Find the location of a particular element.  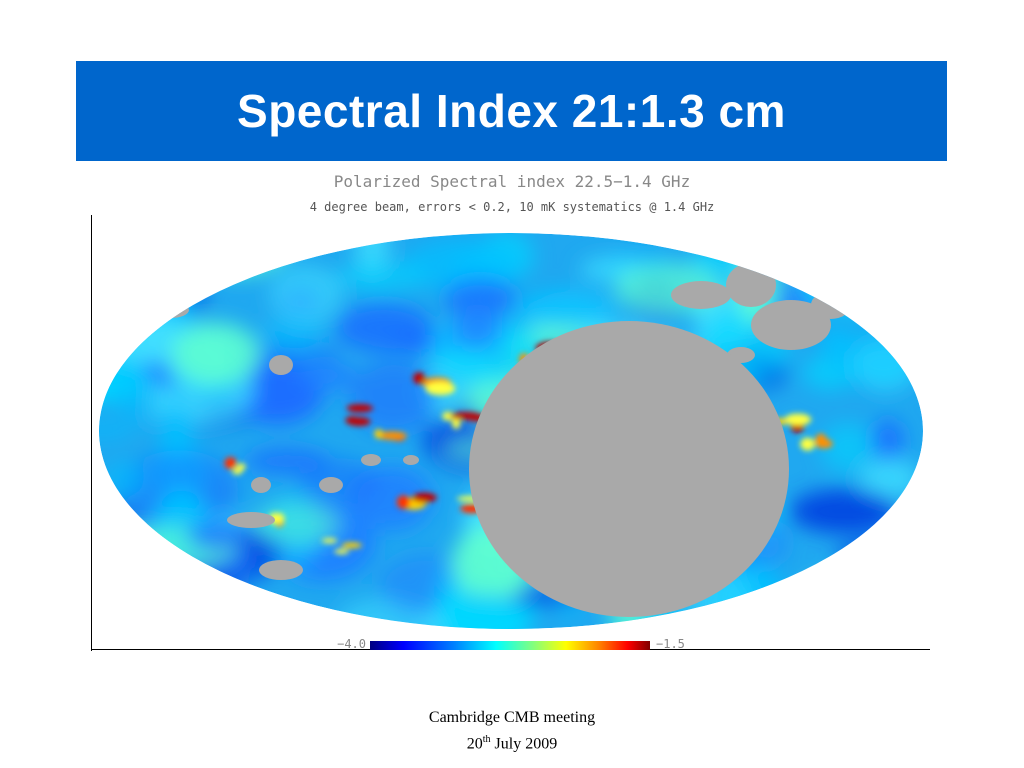

footer-day: 20 is located at coordinates (474, 744).